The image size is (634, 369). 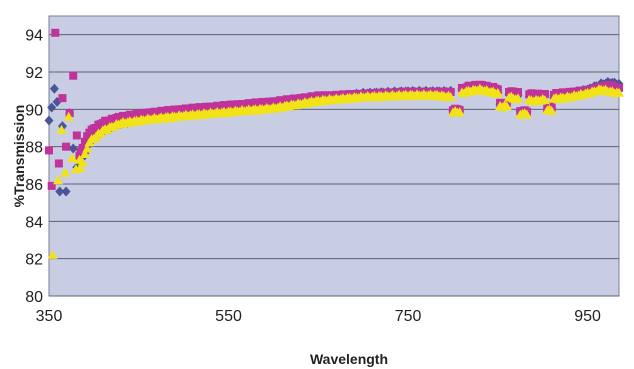 What do you see at coordinates (49, 316) in the screenshot?
I see `x-tick-label: 350` at bounding box center [49, 316].